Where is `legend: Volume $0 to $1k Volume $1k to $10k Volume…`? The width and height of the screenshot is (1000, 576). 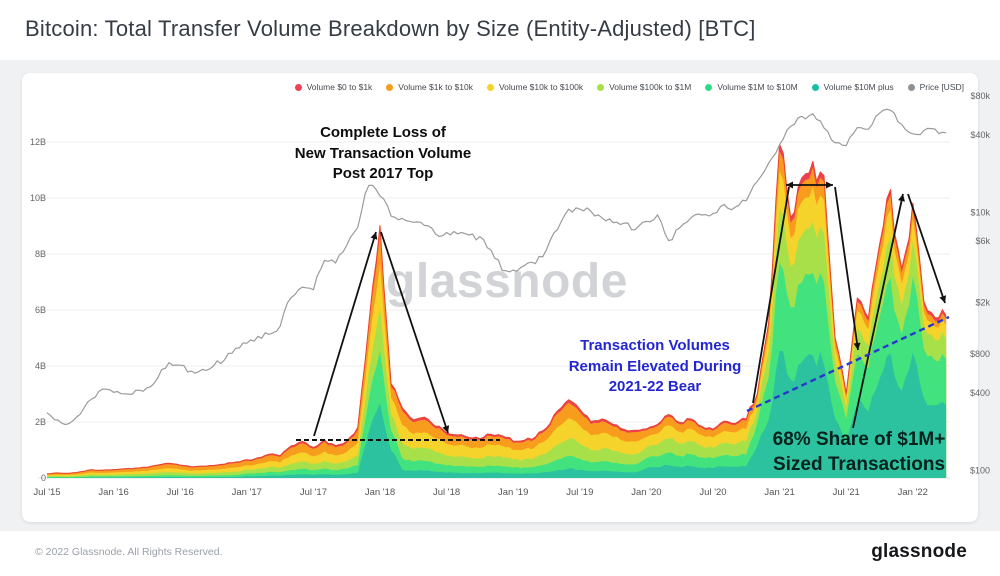 legend: Volume $0 to $1k Volume $1k to $10k Volume… is located at coordinates (493, 87).